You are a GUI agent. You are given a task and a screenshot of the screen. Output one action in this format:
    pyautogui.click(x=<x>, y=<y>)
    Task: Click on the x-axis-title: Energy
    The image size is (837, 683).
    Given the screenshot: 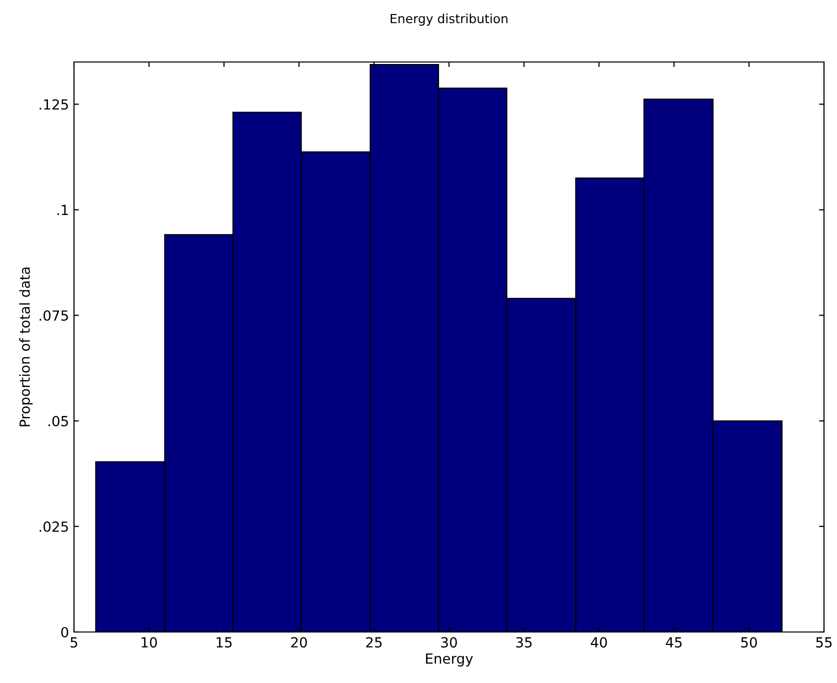 What is the action you would take?
    pyautogui.click(x=449, y=660)
    